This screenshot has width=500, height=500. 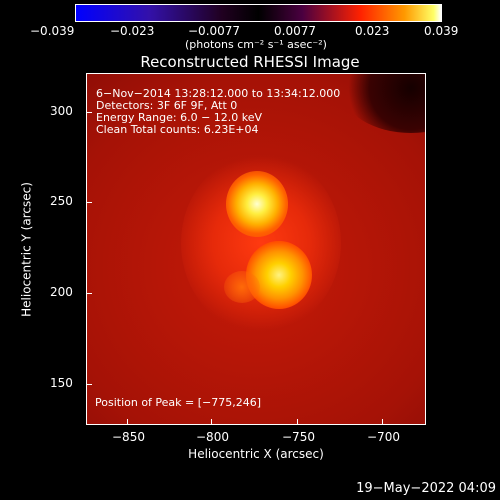 I want to click on plot-title: Reconstructed RHESSI Image, so click(x=250, y=62).